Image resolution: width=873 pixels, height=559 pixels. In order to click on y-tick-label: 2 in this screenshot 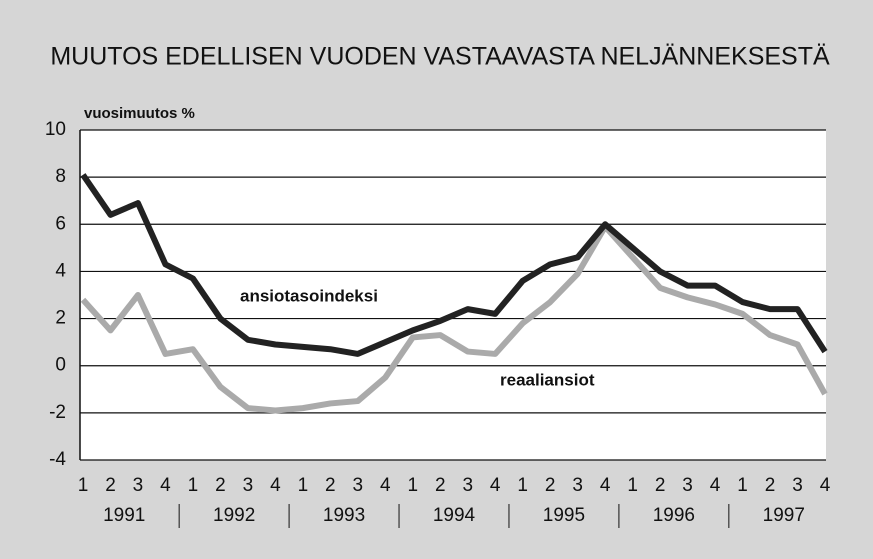, I will do `click(60, 318)`.